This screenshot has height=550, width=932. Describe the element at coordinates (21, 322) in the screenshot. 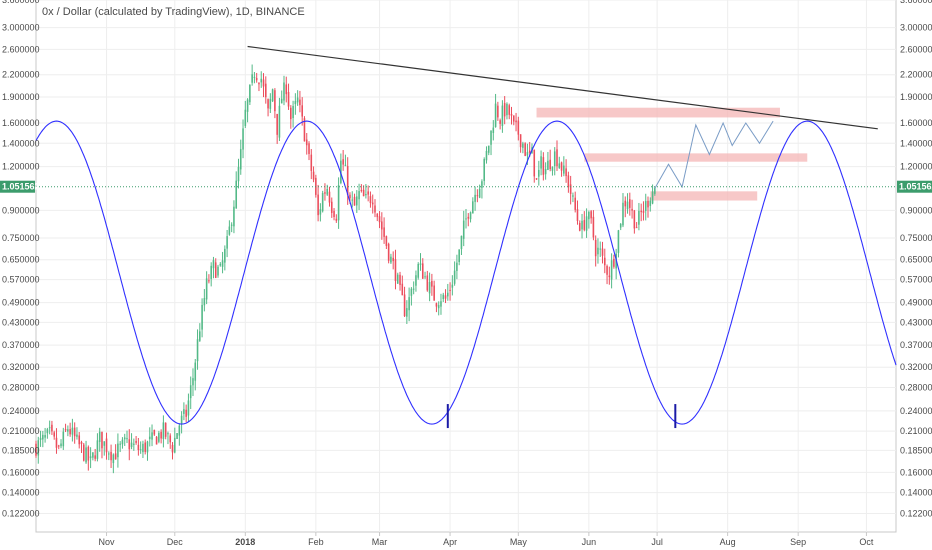

I see `y-tick-label-left: 0.430000` at that location.